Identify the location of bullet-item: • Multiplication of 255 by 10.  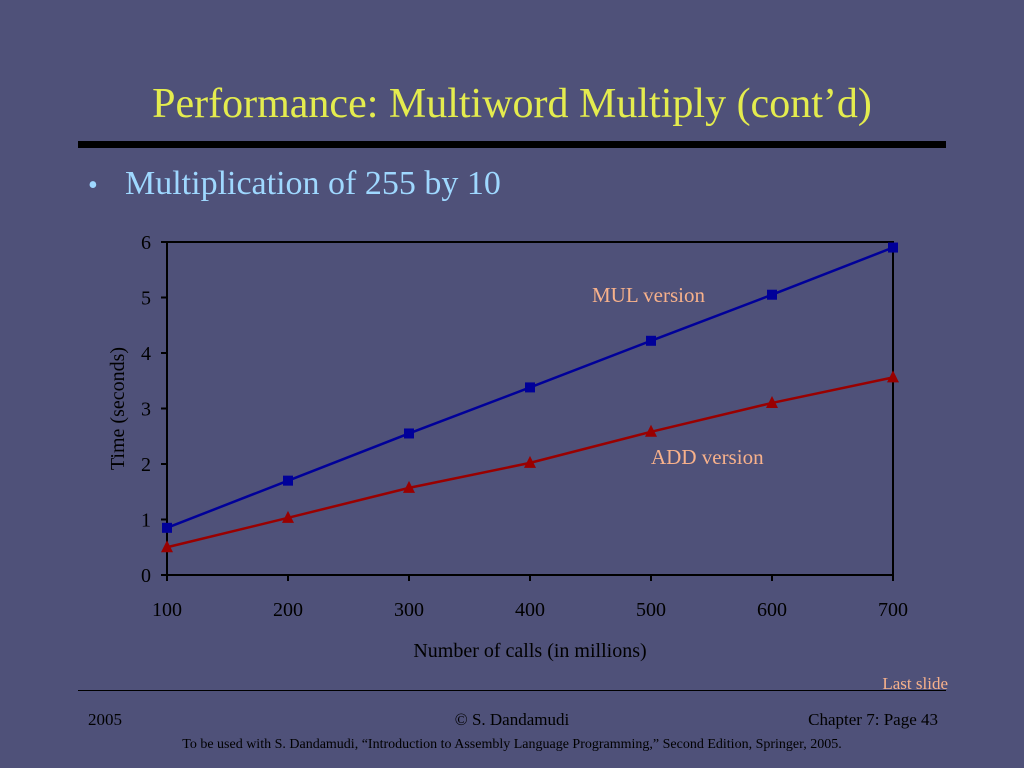
(294, 185).